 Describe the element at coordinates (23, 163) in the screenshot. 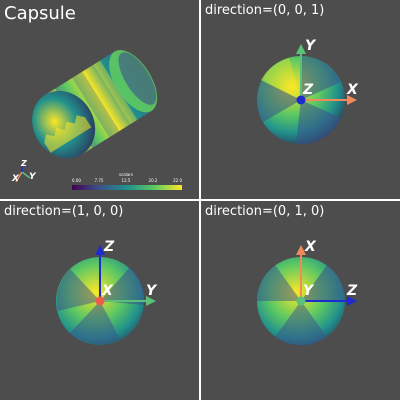

I see `triad-z-label: Z` at that location.